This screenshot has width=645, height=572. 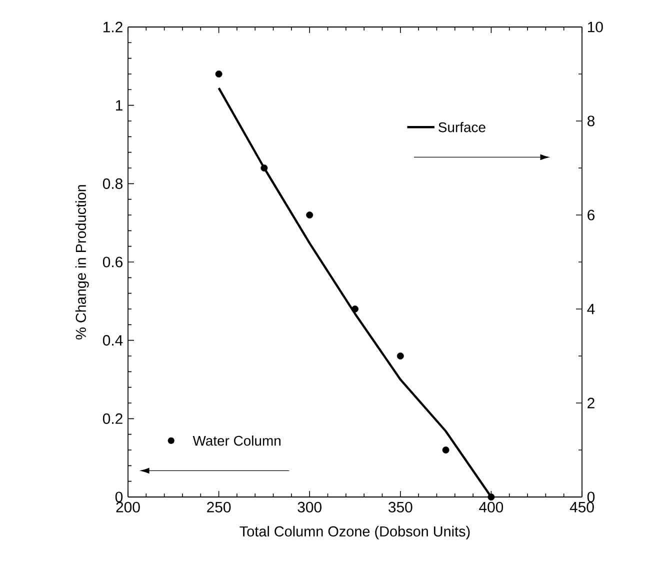 What do you see at coordinates (591, 497) in the screenshot?
I see `y2-tick-label: 0` at bounding box center [591, 497].